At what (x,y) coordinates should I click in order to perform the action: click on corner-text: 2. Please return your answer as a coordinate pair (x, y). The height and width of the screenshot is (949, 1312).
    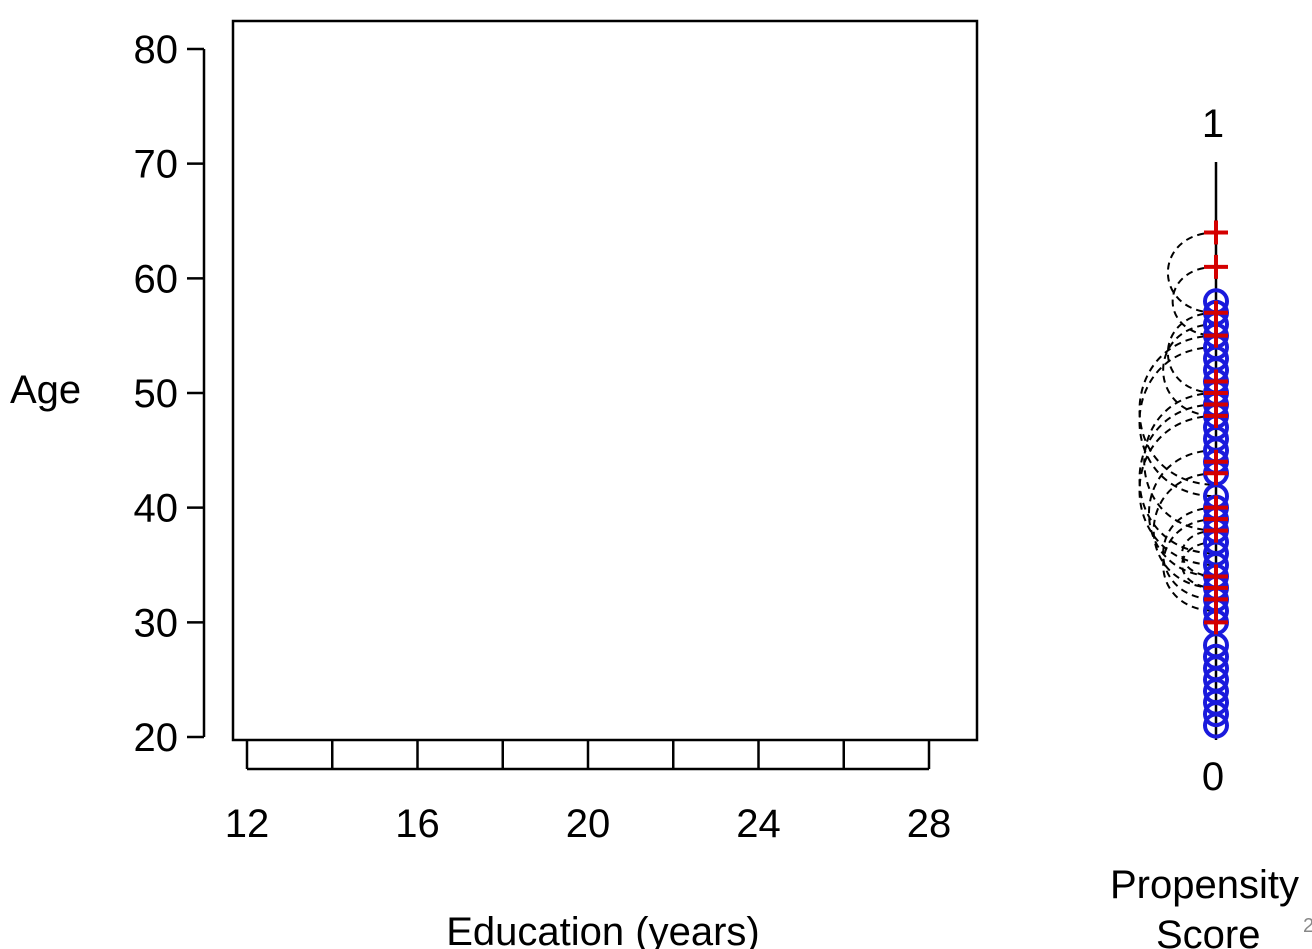
    Looking at the image, I should click on (1307, 926).